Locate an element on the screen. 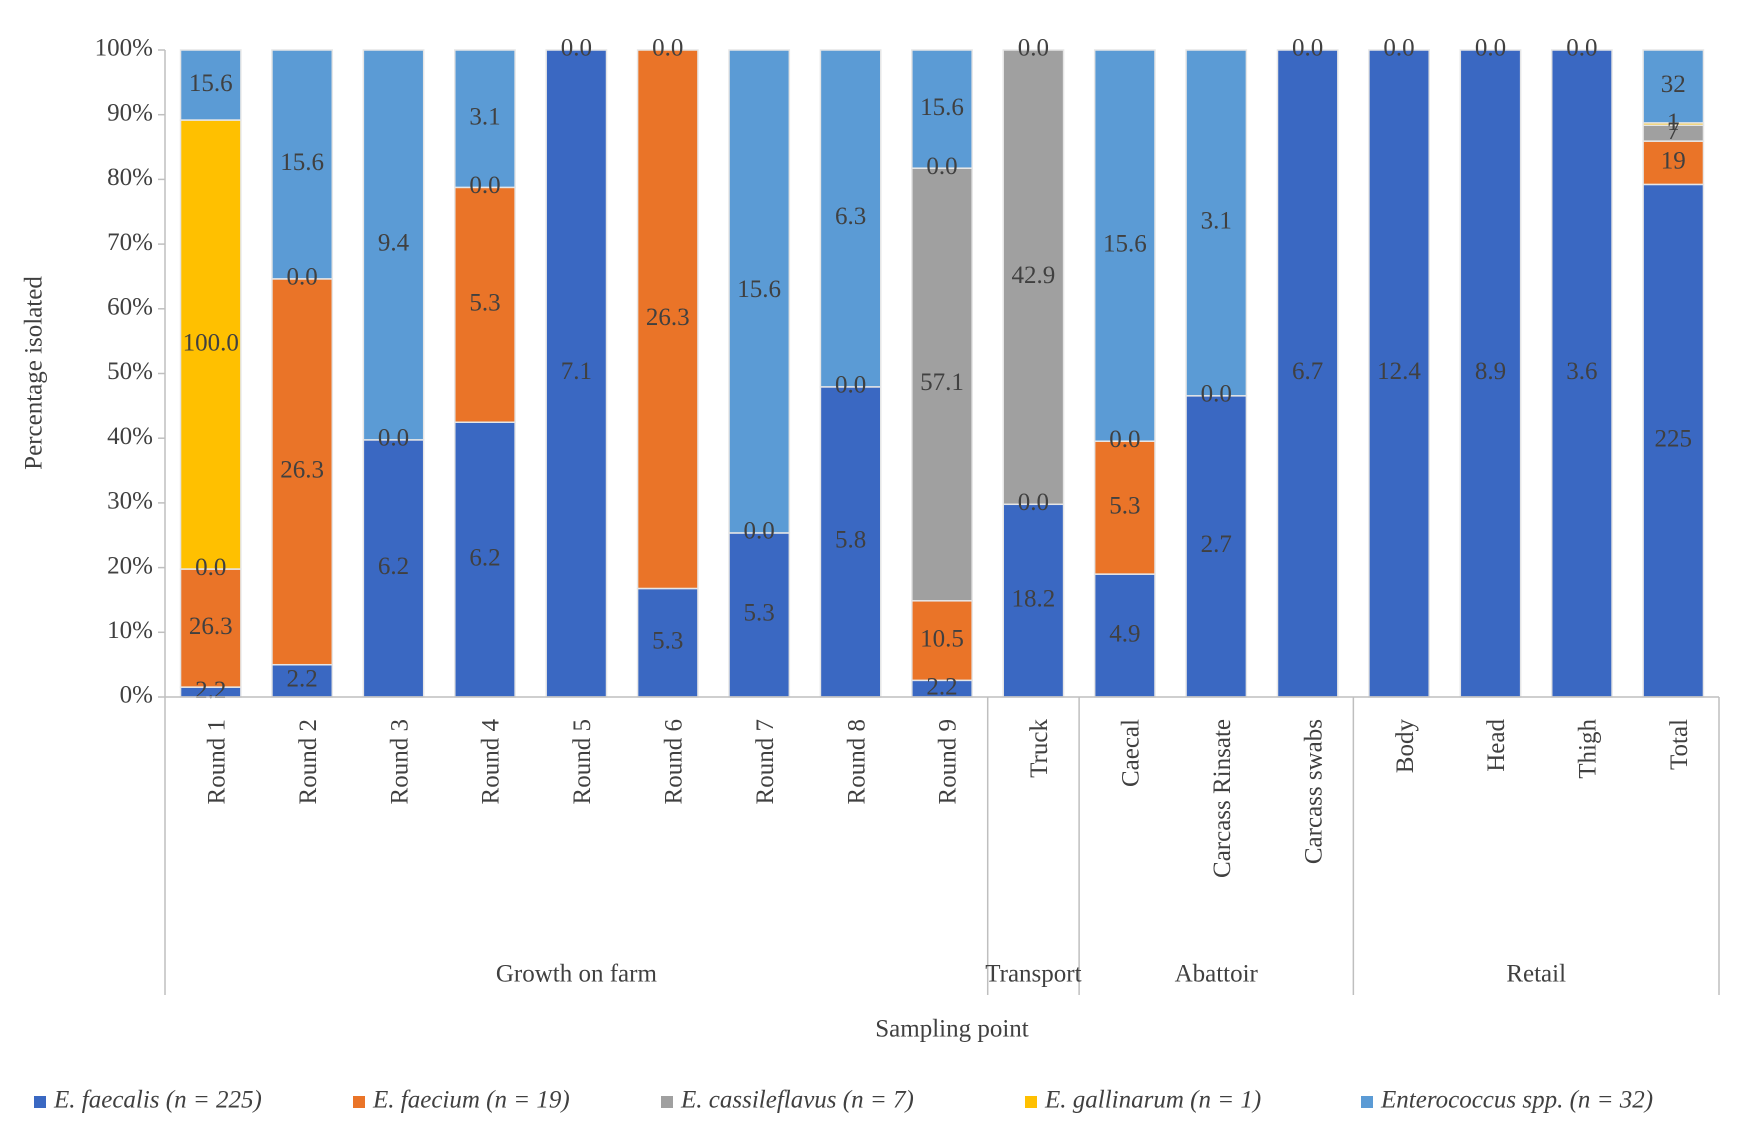 The width and height of the screenshot is (1747, 1131). data-label: 42.9 is located at coordinates (1034, 275).